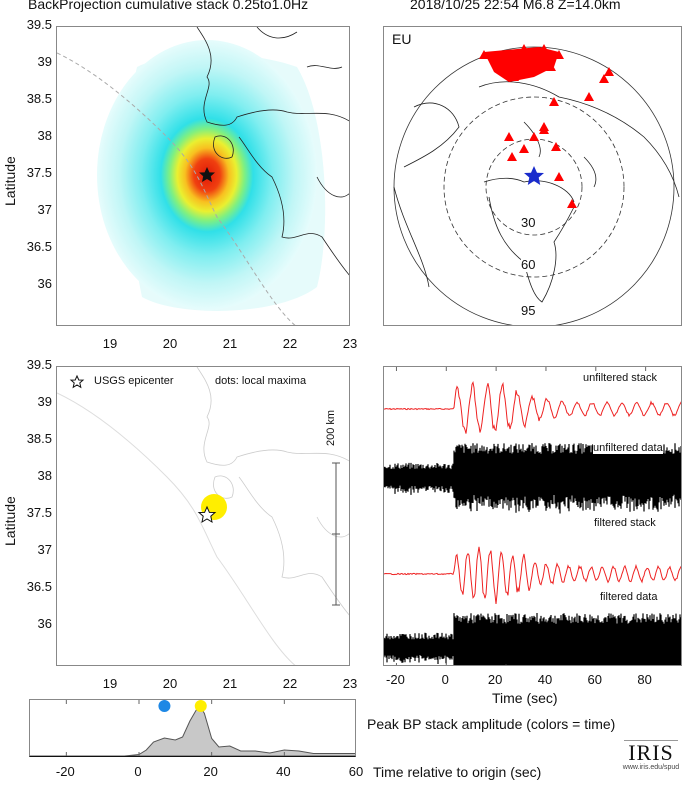 The width and height of the screenshot is (688, 785). What do you see at coordinates (651, 740) in the screenshot?
I see `logo-seismogram-line` at bounding box center [651, 740].